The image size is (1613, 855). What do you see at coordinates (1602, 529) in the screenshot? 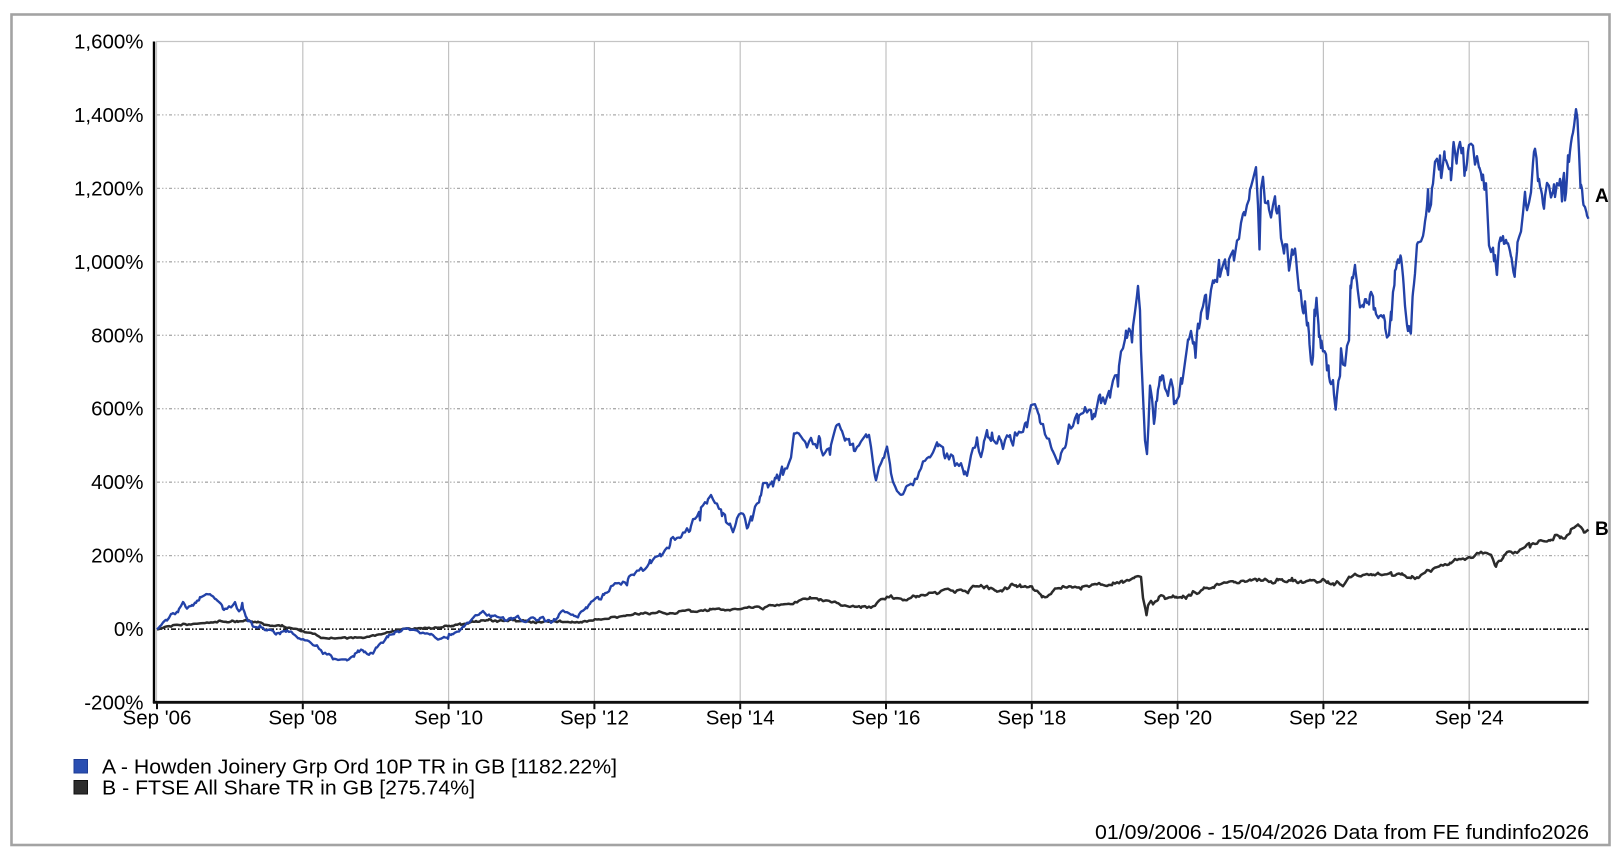
I see `svg-text: B` at bounding box center [1602, 529].